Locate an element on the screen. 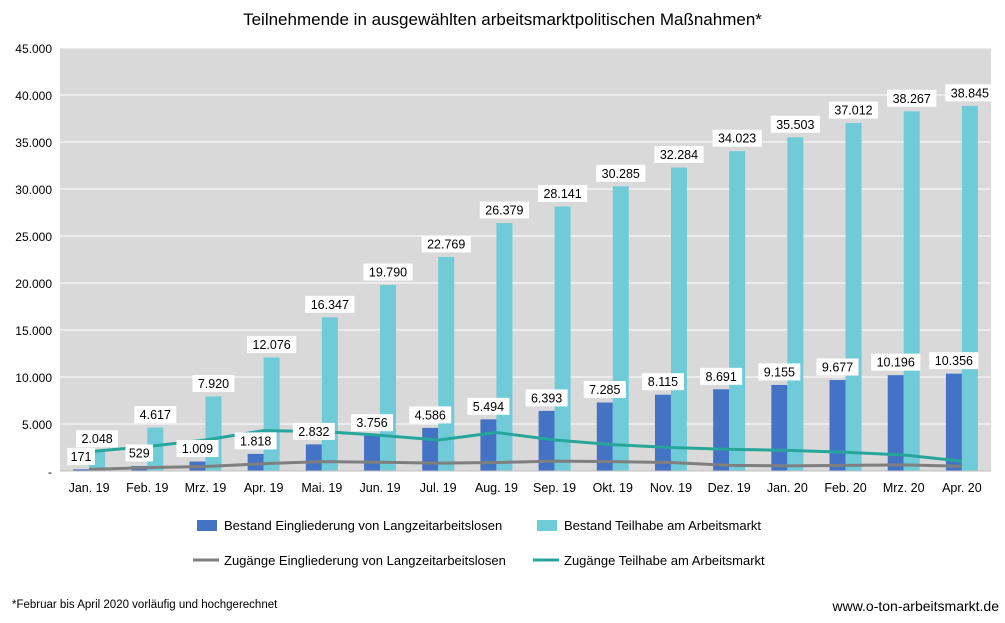  data-label-teilhabe: 7.920 is located at coordinates (213, 384).